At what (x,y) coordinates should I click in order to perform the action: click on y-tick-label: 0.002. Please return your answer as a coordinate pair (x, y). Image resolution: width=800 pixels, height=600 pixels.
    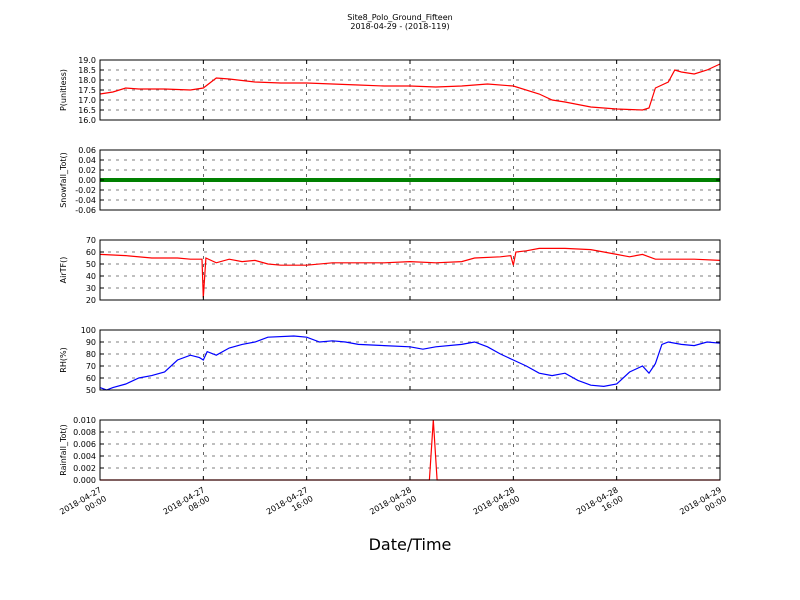
    Looking at the image, I should click on (84, 468).